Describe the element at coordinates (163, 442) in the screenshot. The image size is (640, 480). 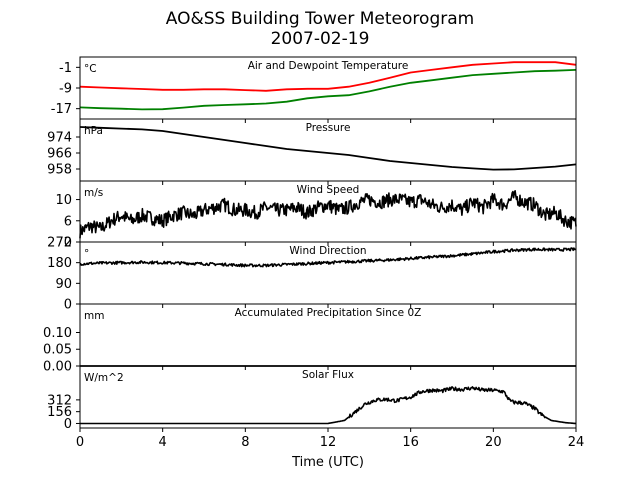
I see `x-tick-label: 4` at that location.